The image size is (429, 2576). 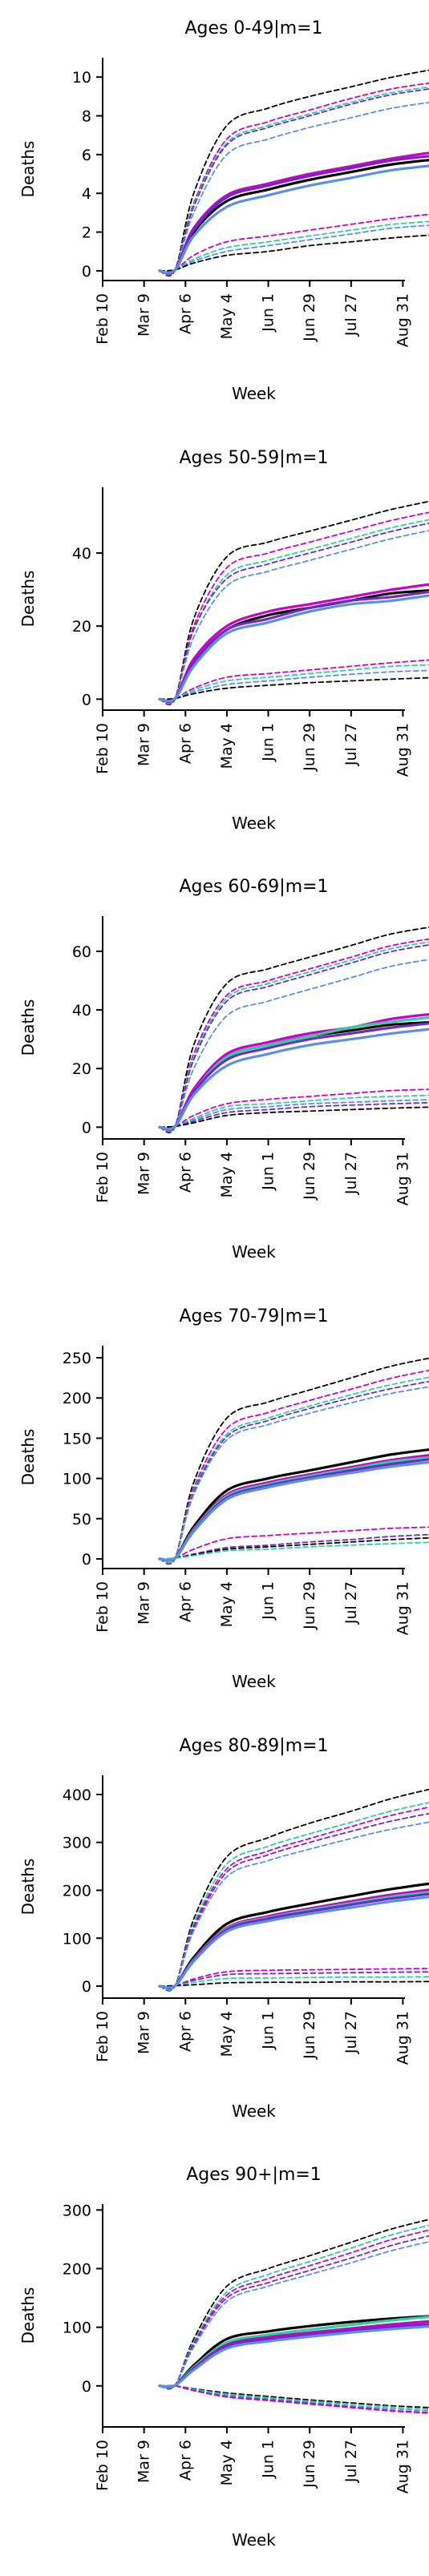 What do you see at coordinates (77, 1439) in the screenshot?
I see `y-tick-label: 150` at bounding box center [77, 1439].